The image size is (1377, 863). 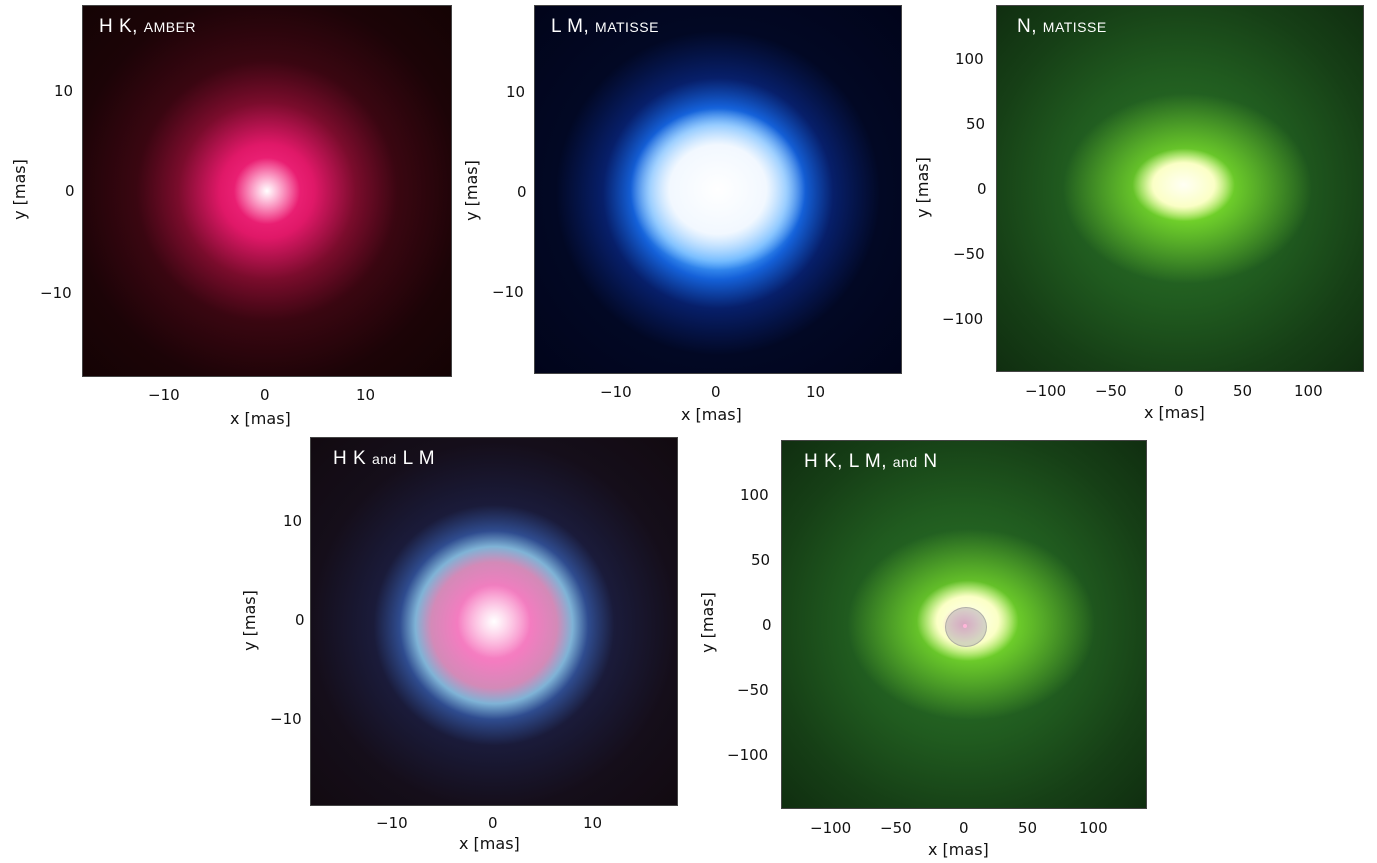 I want to click on panel-title: H K, L M, and N, so click(x=871, y=461).